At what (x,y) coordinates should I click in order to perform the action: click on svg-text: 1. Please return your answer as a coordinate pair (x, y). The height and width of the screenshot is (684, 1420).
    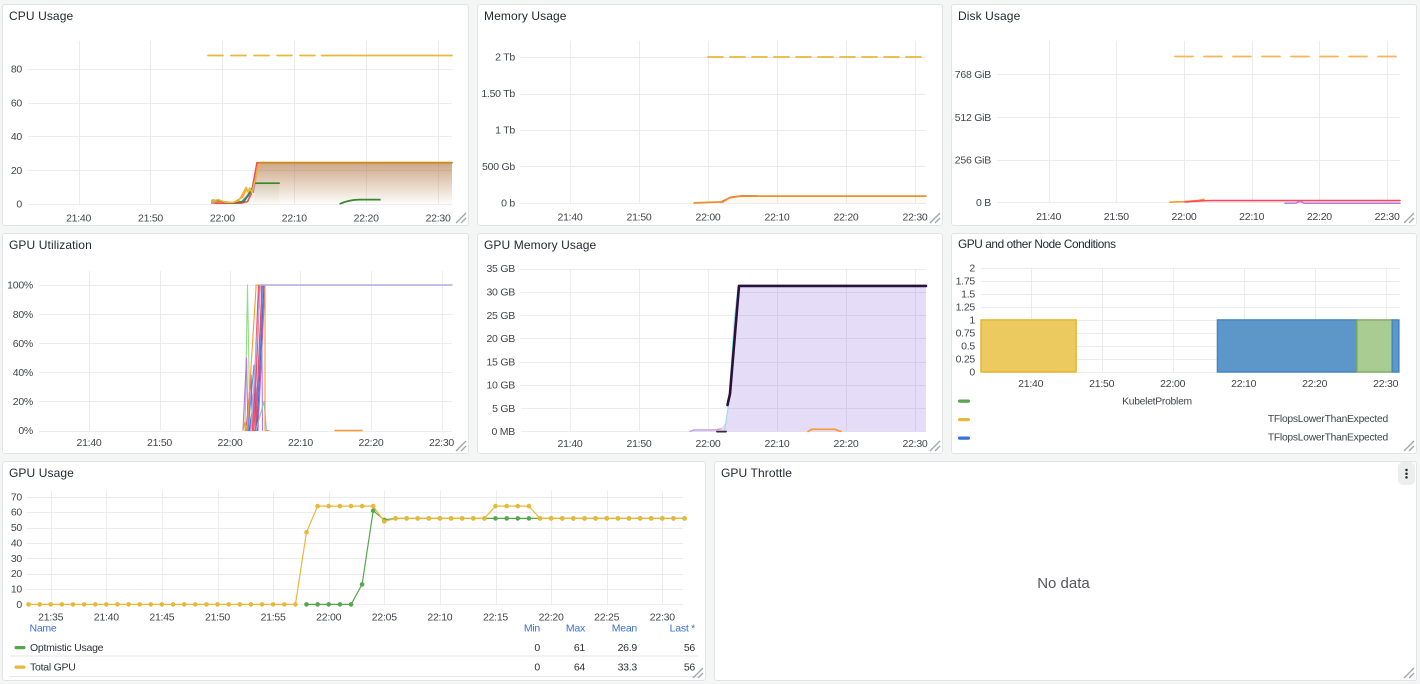
    Looking at the image, I should click on (972, 321).